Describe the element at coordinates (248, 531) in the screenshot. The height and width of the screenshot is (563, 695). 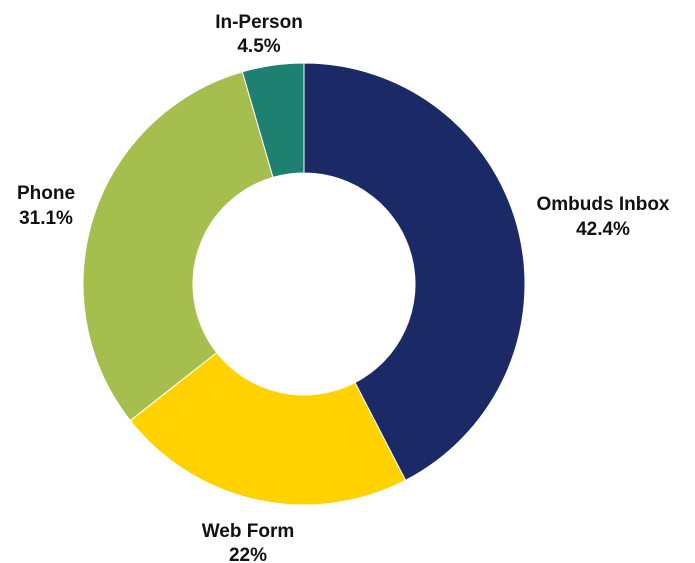
I see `slice-label-name-1: Web Form` at that location.